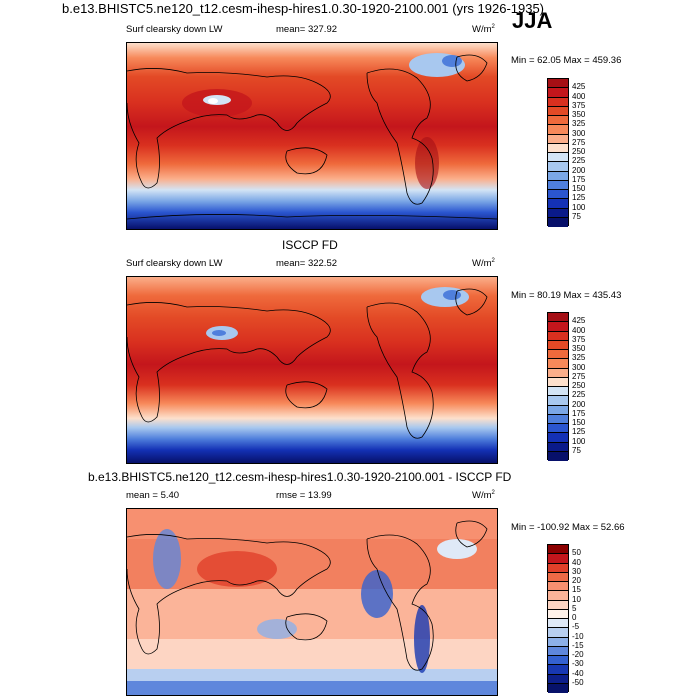 The height and width of the screenshot is (700, 700). I want to click on panel3-colorbar, so click(558, 618).